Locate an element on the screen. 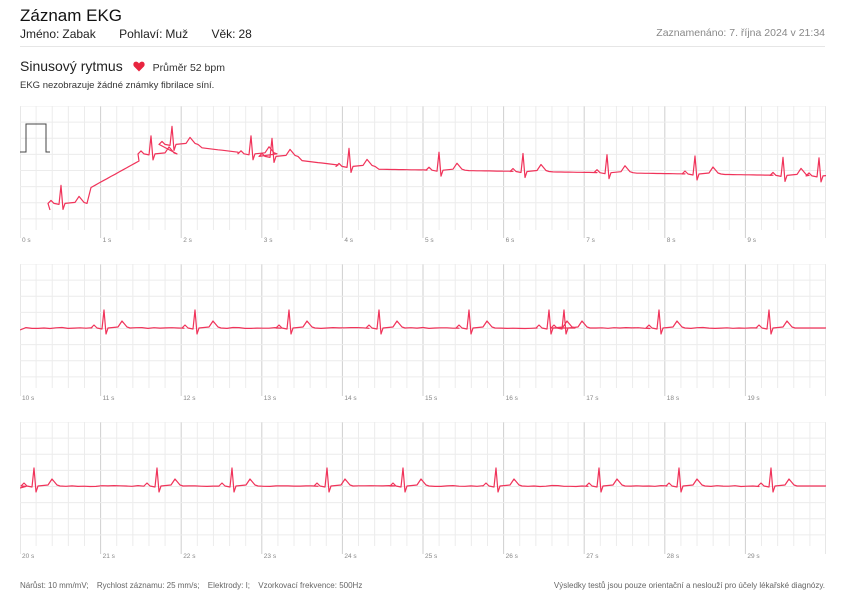 This screenshot has width=860, height=598. time-label: 17 s is located at coordinates (592, 398).